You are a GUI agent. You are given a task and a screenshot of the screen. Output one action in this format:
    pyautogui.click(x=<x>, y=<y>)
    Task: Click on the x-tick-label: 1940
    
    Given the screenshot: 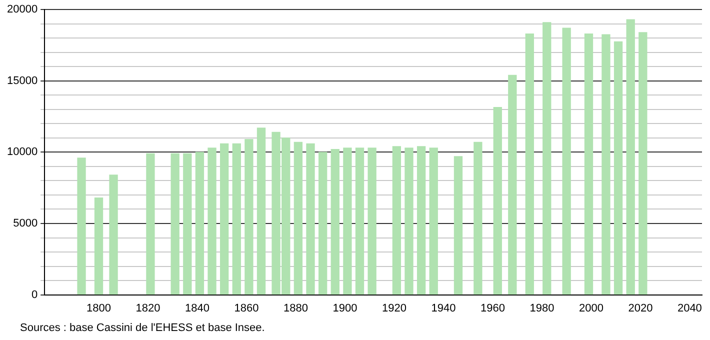 What is the action you would take?
    pyautogui.click(x=443, y=308)
    